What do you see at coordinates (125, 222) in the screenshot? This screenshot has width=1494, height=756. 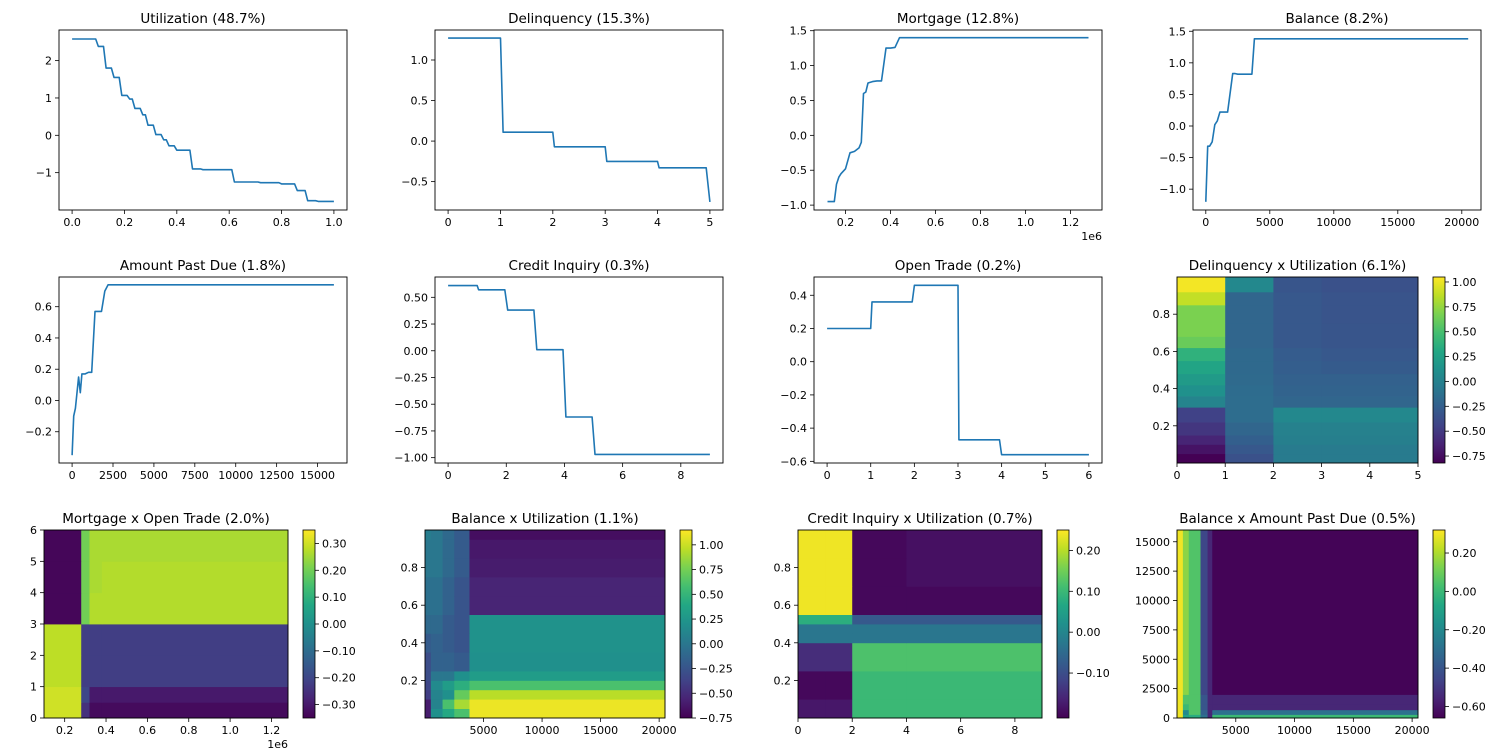 I see `x-tick-label: 0.2` at bounding box center [125, 222].